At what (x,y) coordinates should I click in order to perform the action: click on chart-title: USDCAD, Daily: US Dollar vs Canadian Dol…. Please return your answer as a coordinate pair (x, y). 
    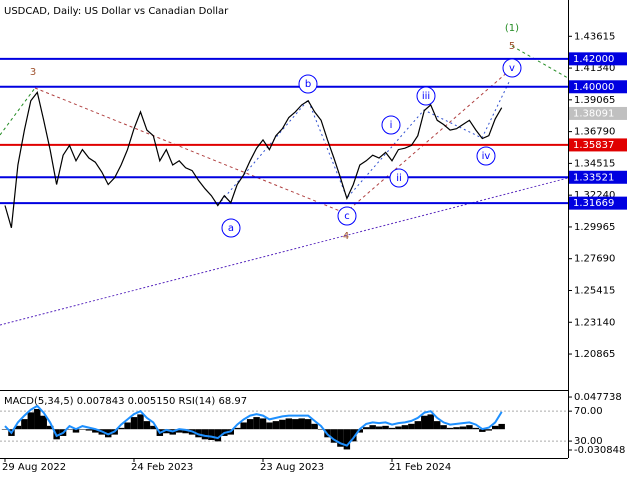
    Looking at the image, I should click on (116, 11).